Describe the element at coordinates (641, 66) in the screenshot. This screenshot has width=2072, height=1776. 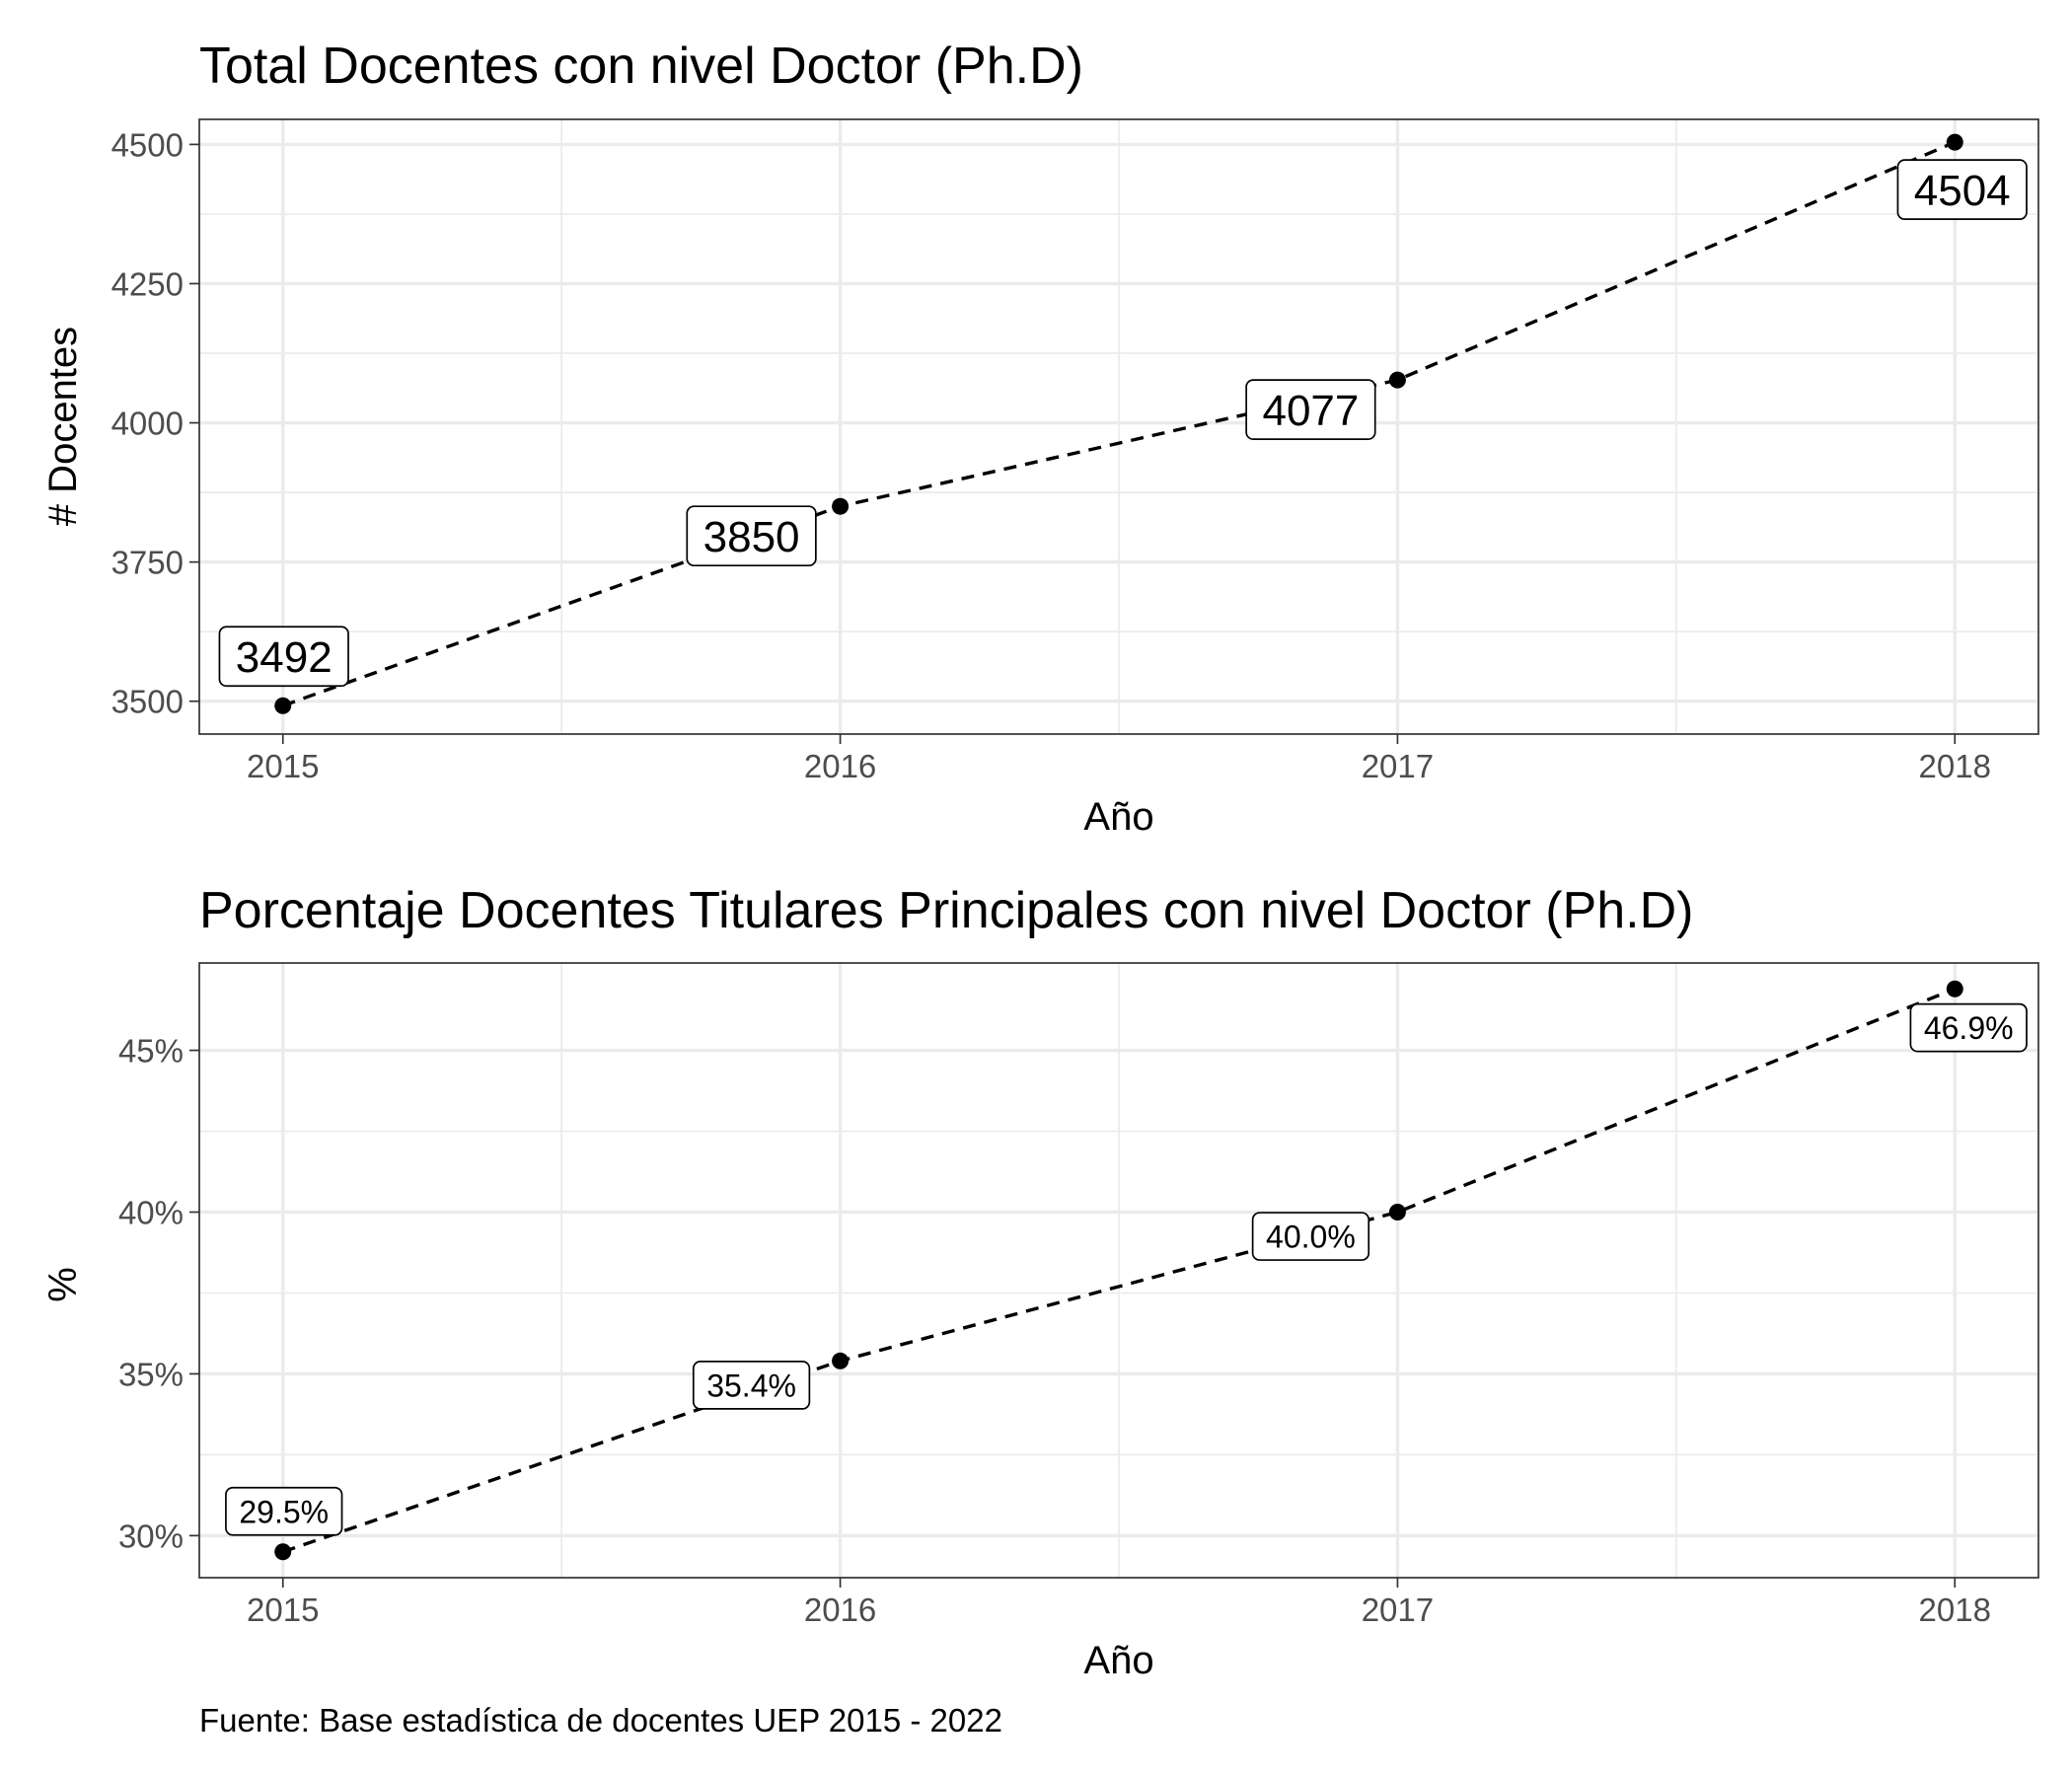
I see `chart-title: Total Docentes con nivel Doctor (Ph.D)` at that location.